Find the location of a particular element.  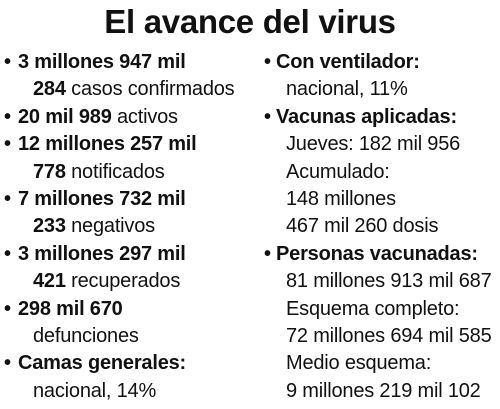

stat-recuperados: • 3 millones 297 mil 421 recuperados is located at coordinates (129, 268).